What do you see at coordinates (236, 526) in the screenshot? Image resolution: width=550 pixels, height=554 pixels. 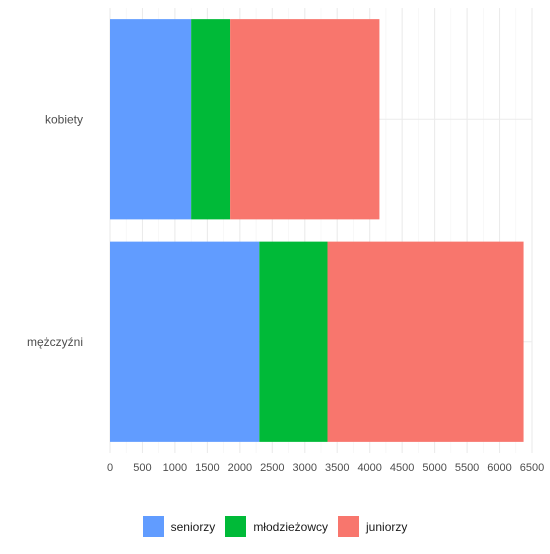 I see `legend-swatch-mlodziezowcy` at bounding box center [236, 526].